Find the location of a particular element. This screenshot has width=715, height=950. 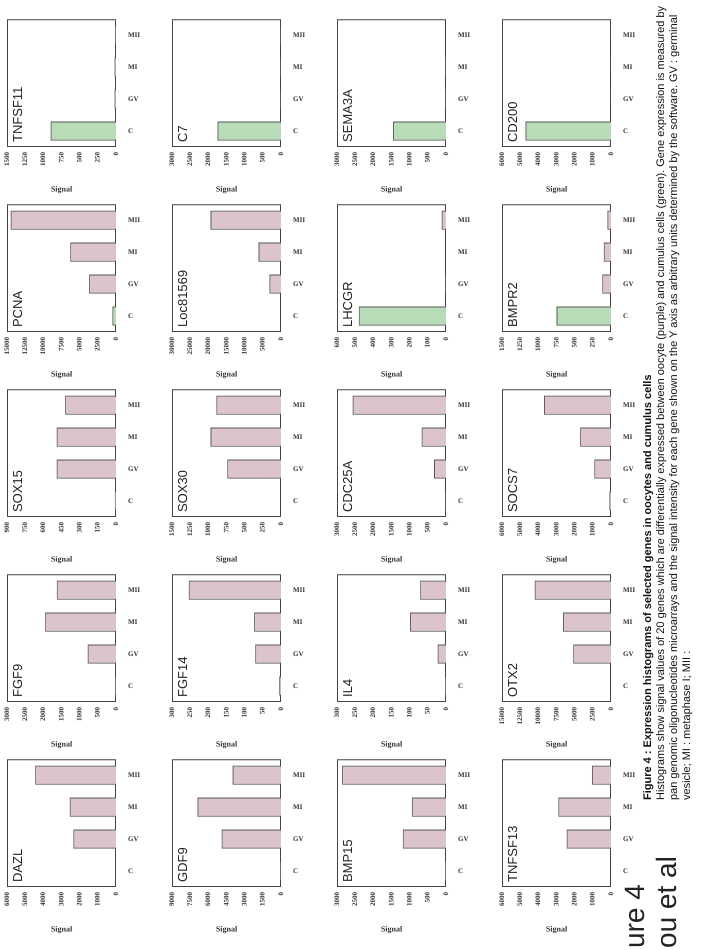

text: CDC25A is located at coordinates (348, 486).